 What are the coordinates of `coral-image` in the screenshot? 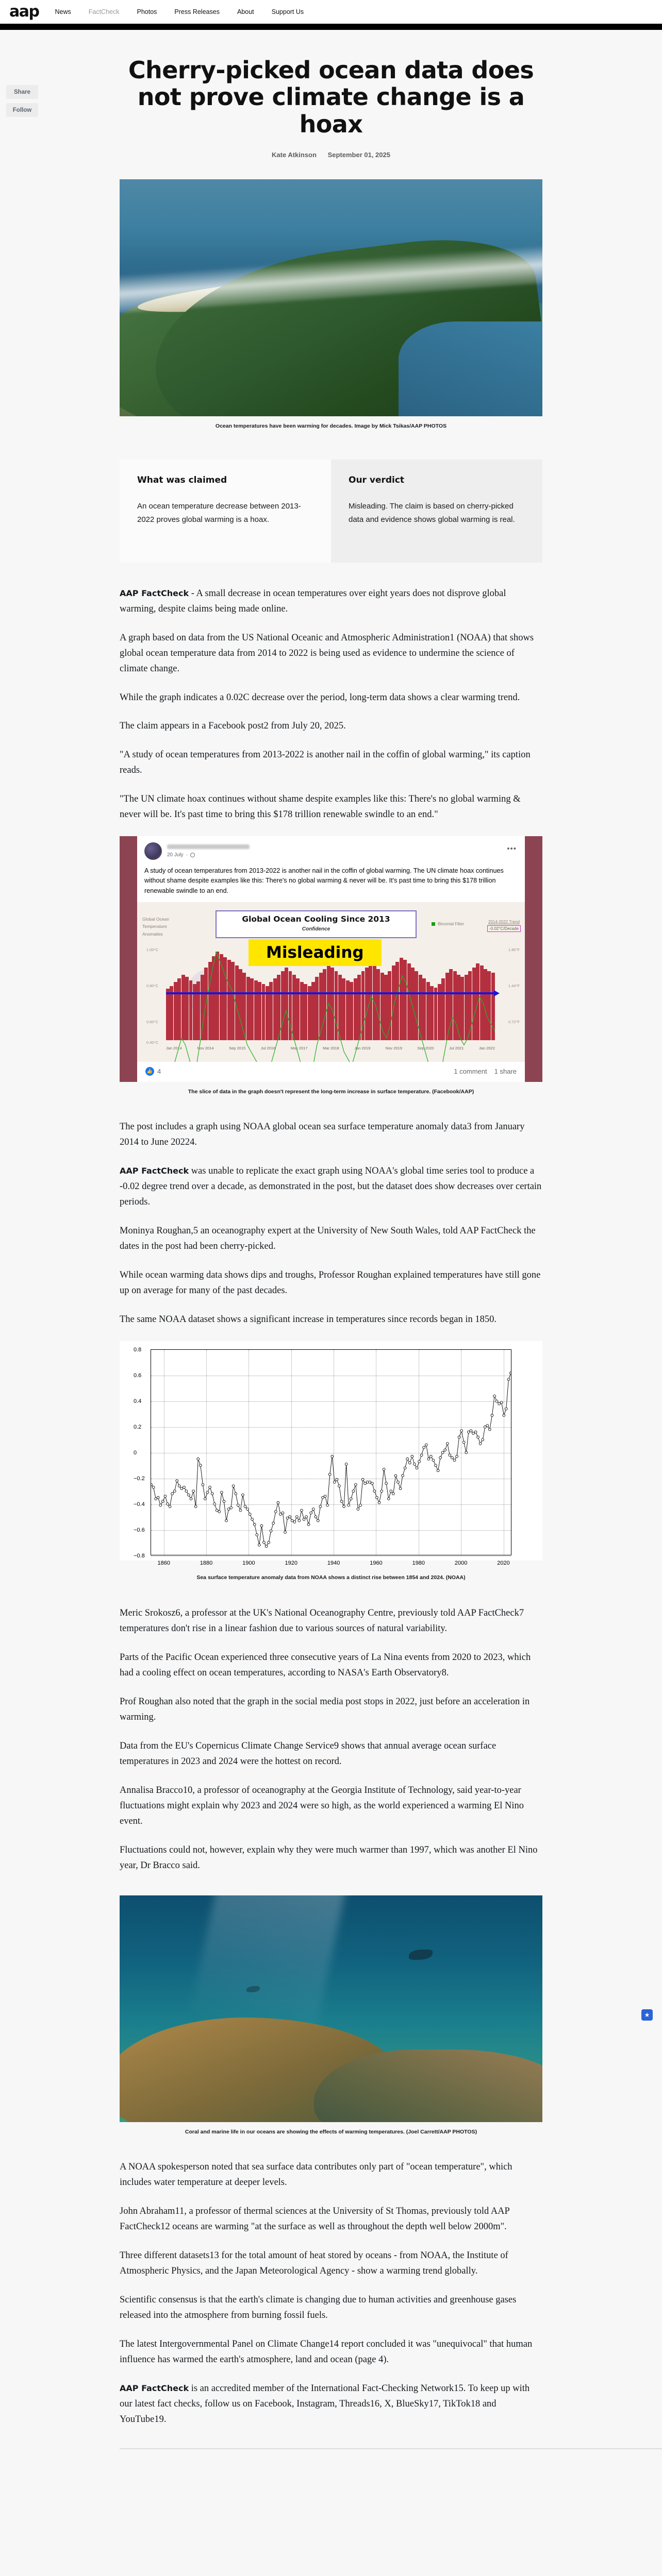 It's located at (331, 2008).